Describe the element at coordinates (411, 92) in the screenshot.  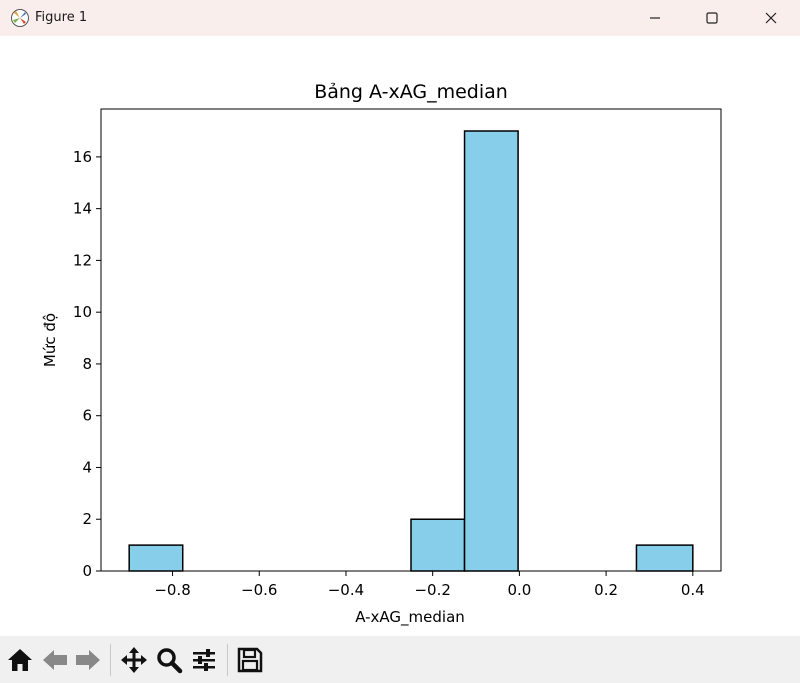
I see `chart-title: Bảng A-xAG_median` at that location.